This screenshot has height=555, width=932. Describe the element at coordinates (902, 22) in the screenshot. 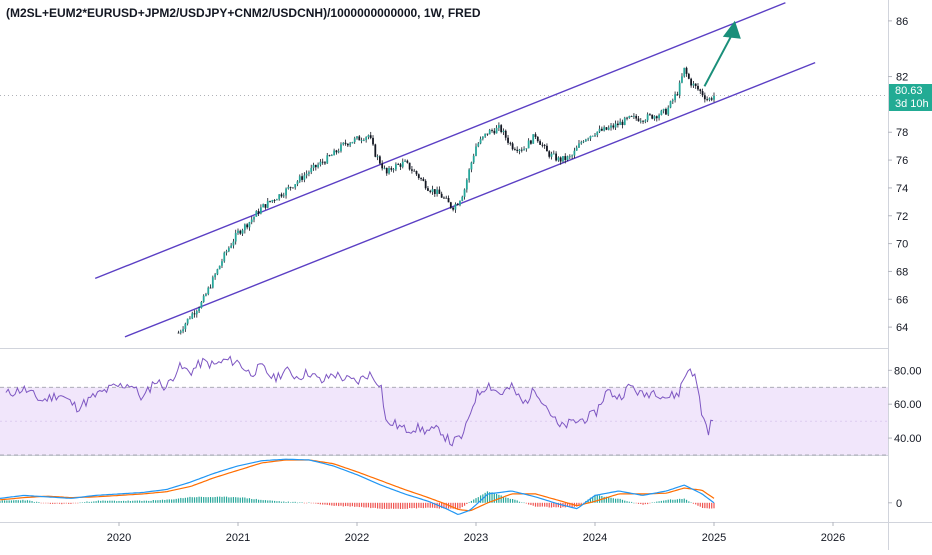

I see `price-axis-label: 86` at that location.